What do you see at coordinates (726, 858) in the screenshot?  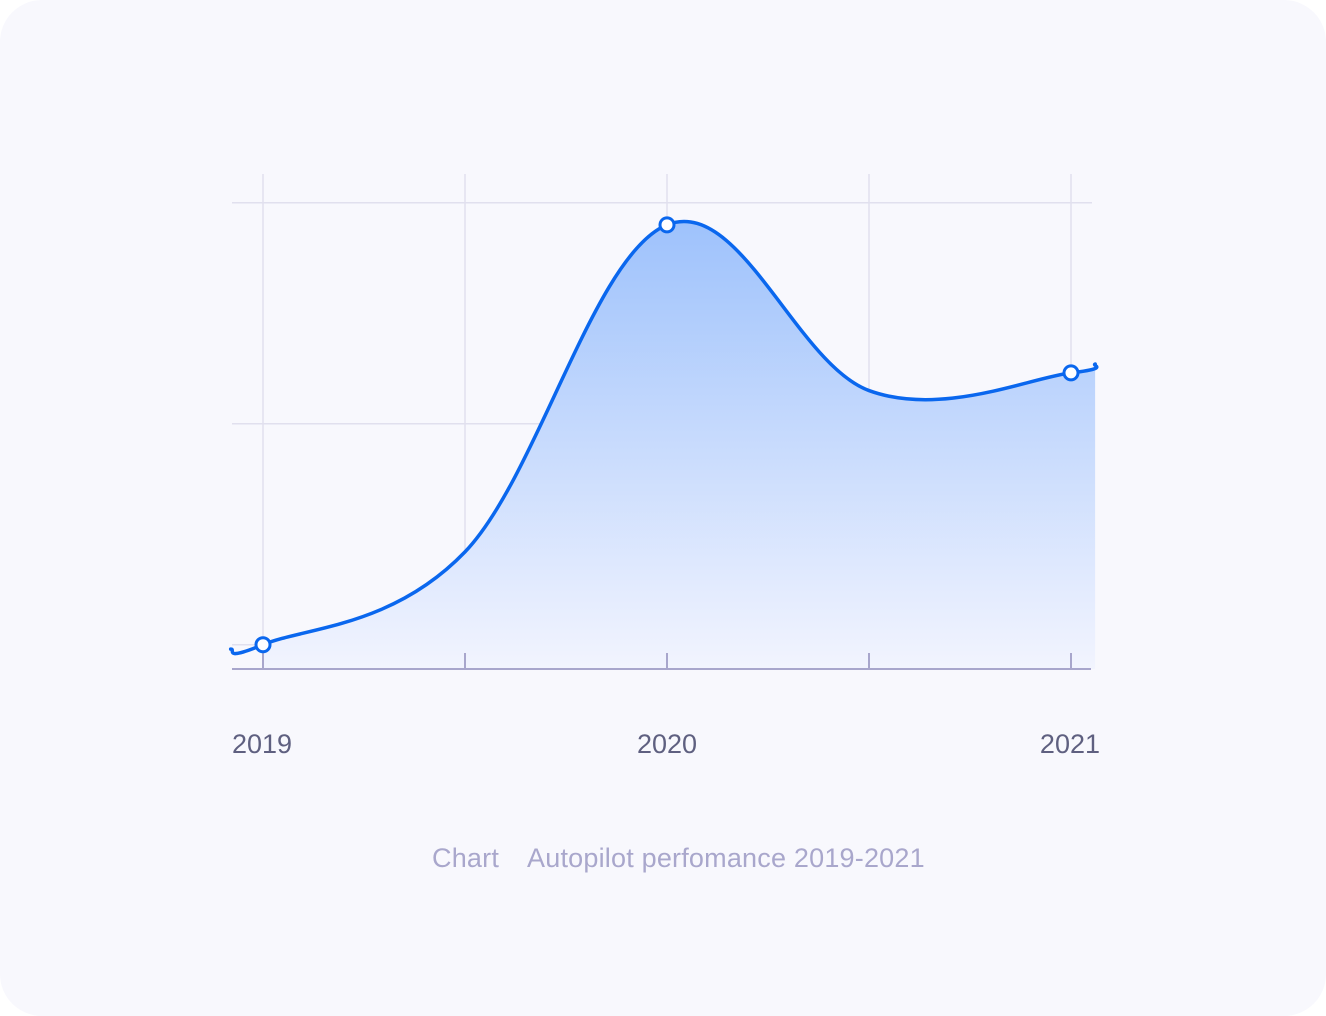 I see `caption-title: Autopilot perfomance 2019-2021` at bounding box center [726, 858].